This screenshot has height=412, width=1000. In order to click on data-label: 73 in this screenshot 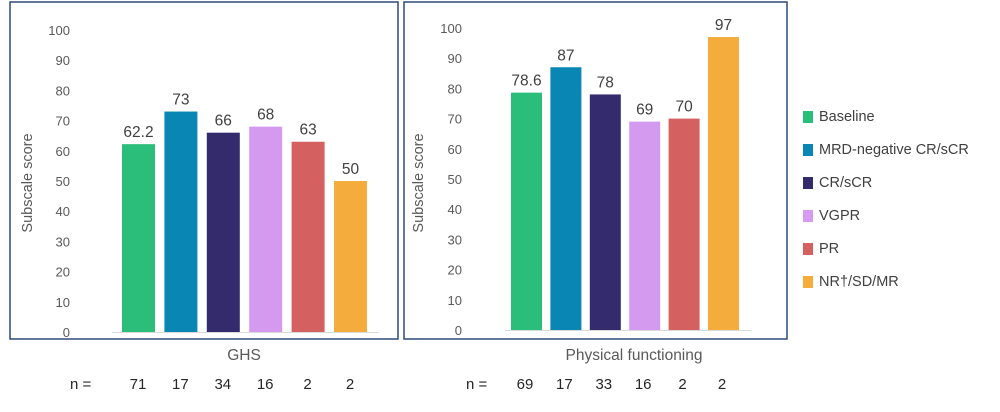, I will do `click(180, 100)`.